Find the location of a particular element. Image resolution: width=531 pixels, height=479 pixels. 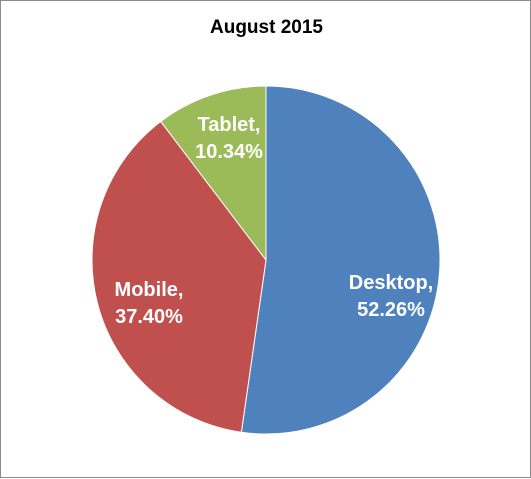

slice-label-tablet: Tablet, 10.34% is located at coordinates (229, 138).